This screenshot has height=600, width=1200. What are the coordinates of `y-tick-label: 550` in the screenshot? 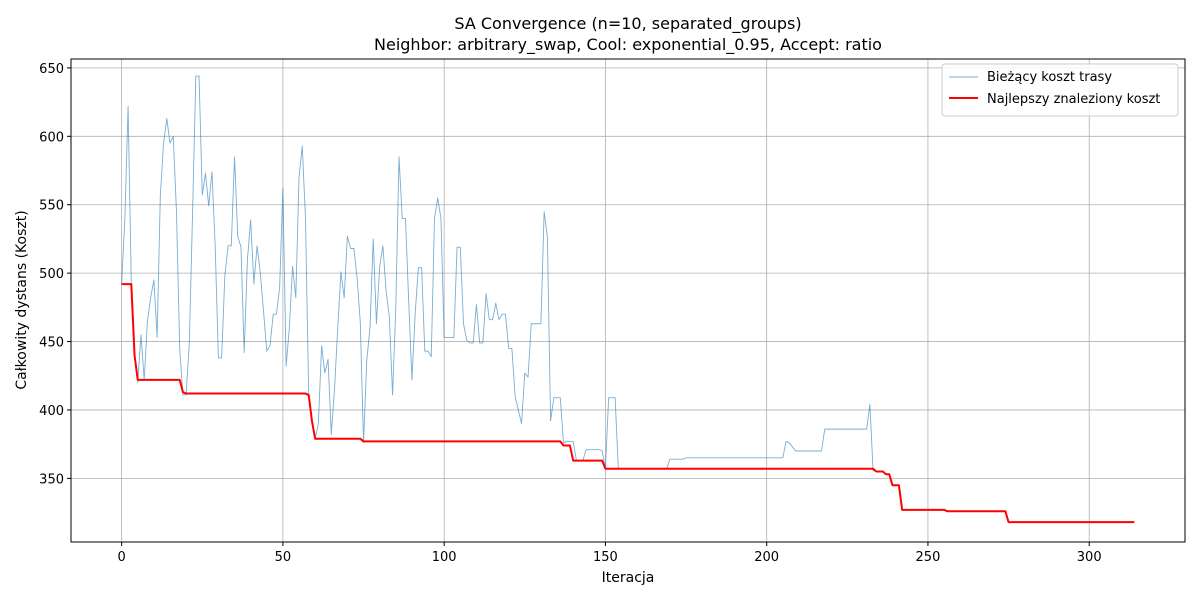 It's located at (51, 206).